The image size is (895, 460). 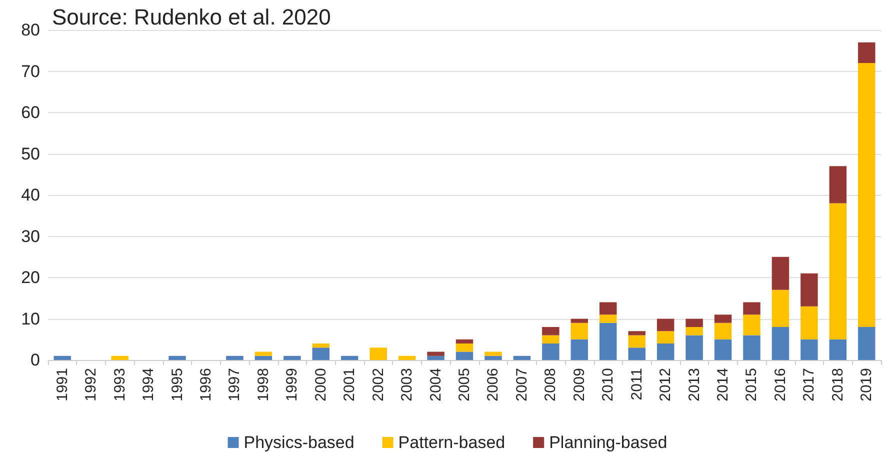 I want to click on x-tick-label: 2017, so click(x=809, y=385).